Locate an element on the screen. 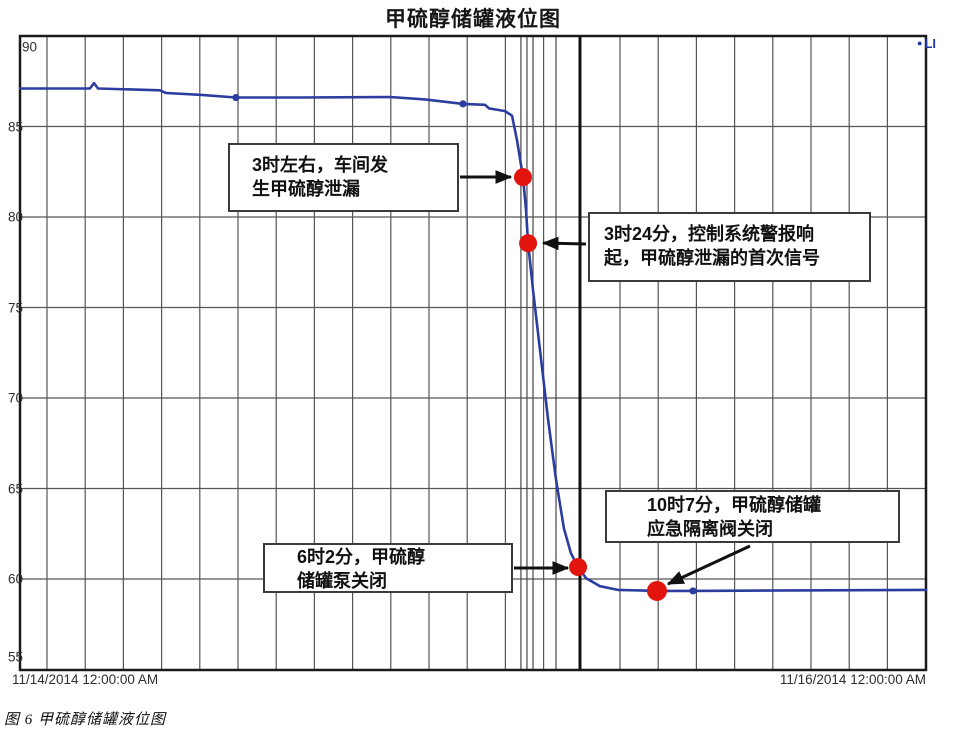  event-callout-text: 10时7分，甲硫醇储罐 is located at coordinates (734, 505).